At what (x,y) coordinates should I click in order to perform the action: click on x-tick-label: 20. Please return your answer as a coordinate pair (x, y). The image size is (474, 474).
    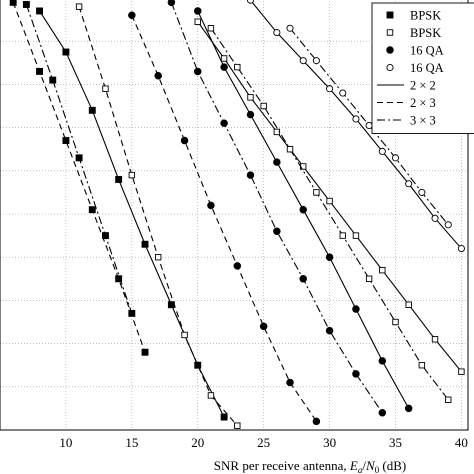
    Looking at the image, I should click on (197, 442).